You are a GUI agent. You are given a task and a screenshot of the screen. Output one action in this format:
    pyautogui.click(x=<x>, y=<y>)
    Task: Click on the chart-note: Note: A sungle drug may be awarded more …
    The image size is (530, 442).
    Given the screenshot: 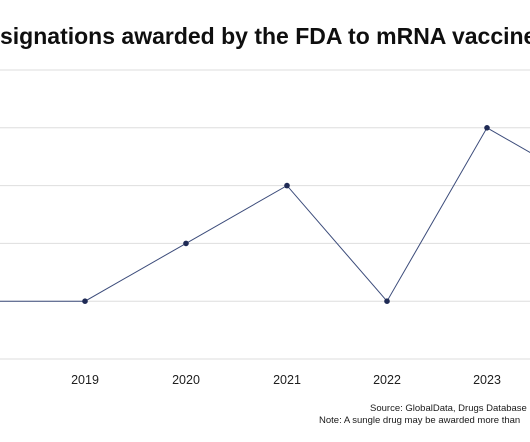 What is the action you would take?
    pyautogui.click(x=420, y=420)
    